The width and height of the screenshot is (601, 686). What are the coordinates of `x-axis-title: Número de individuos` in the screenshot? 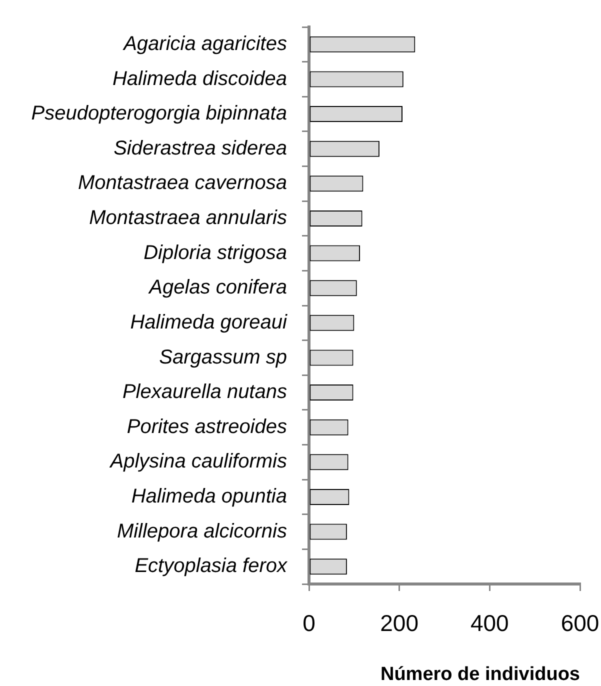 It's located at (480, 674).